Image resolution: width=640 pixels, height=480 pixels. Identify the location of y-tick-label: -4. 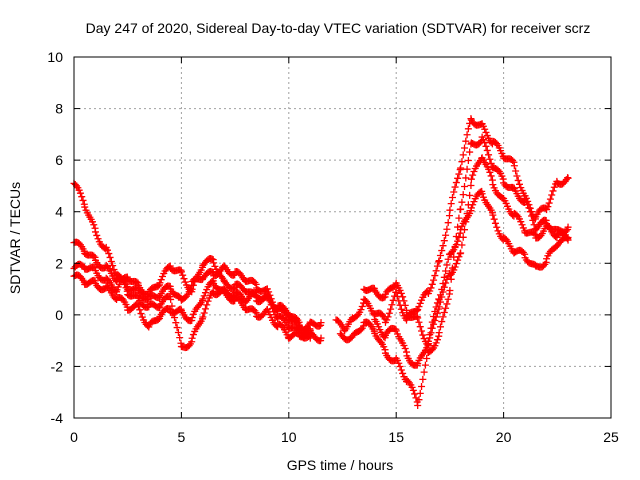
(57, 418).